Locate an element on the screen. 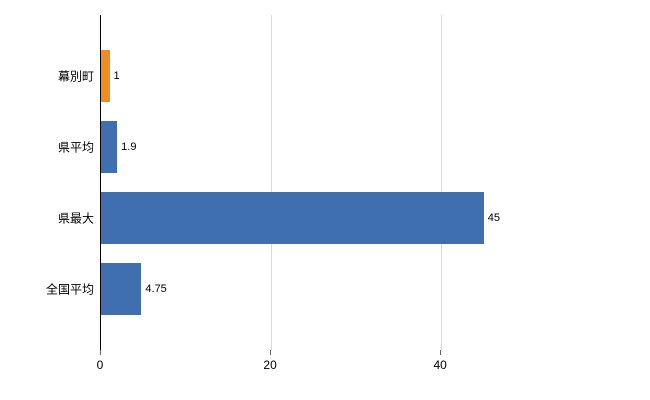 This screenshot has width=650, height=400. value-label: 4.75 is located at coordinates (156, 289).